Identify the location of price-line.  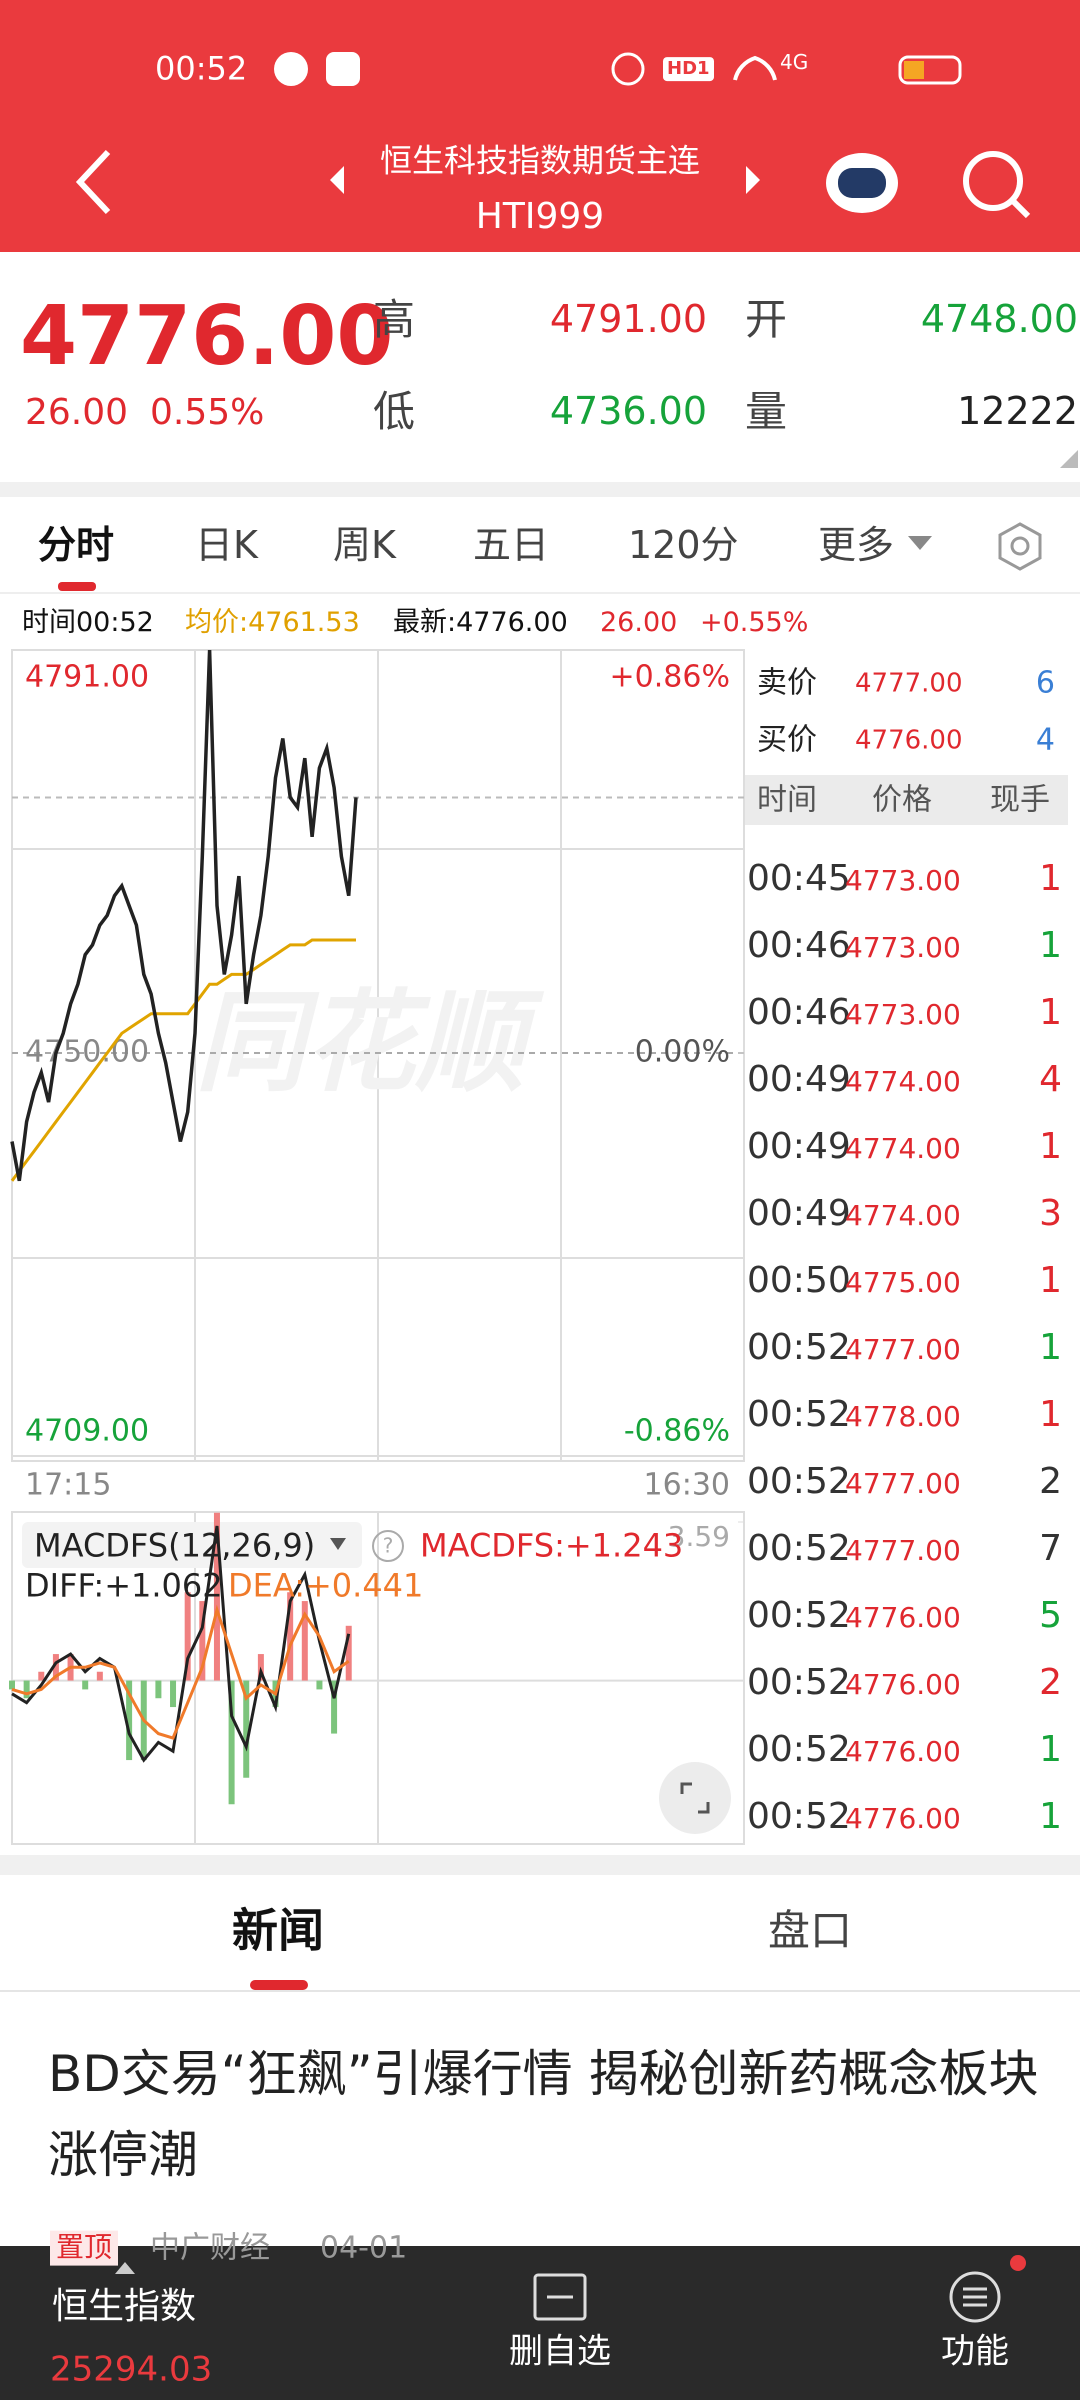
(184, 915).